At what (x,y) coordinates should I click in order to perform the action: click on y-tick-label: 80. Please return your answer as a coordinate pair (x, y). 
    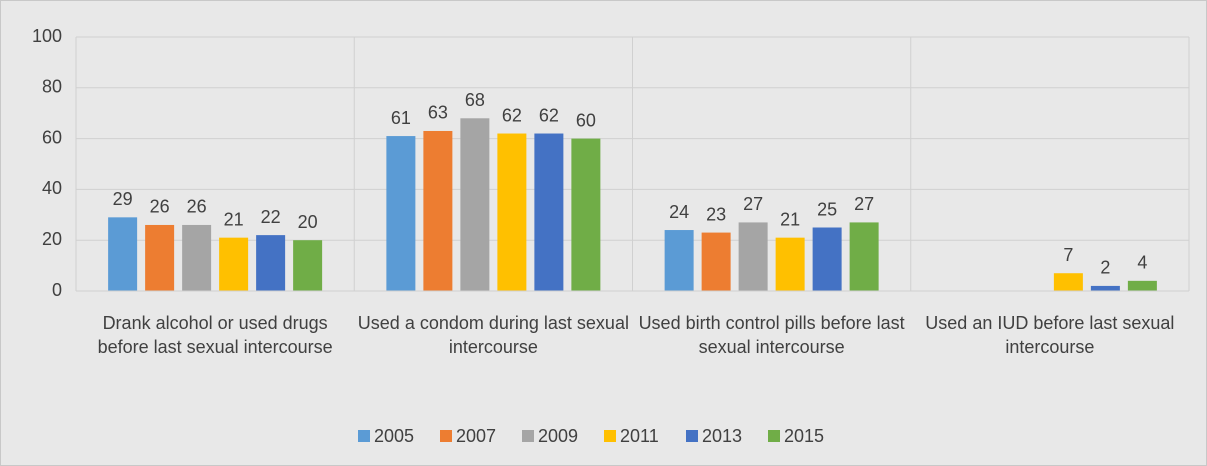
    Looking at the image, I should click on (52, 87).